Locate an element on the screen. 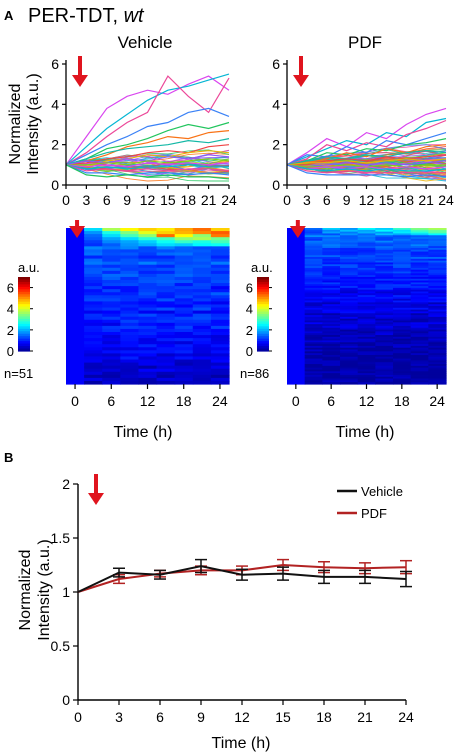  treatment-arrow is located at coordinates (301, 71).